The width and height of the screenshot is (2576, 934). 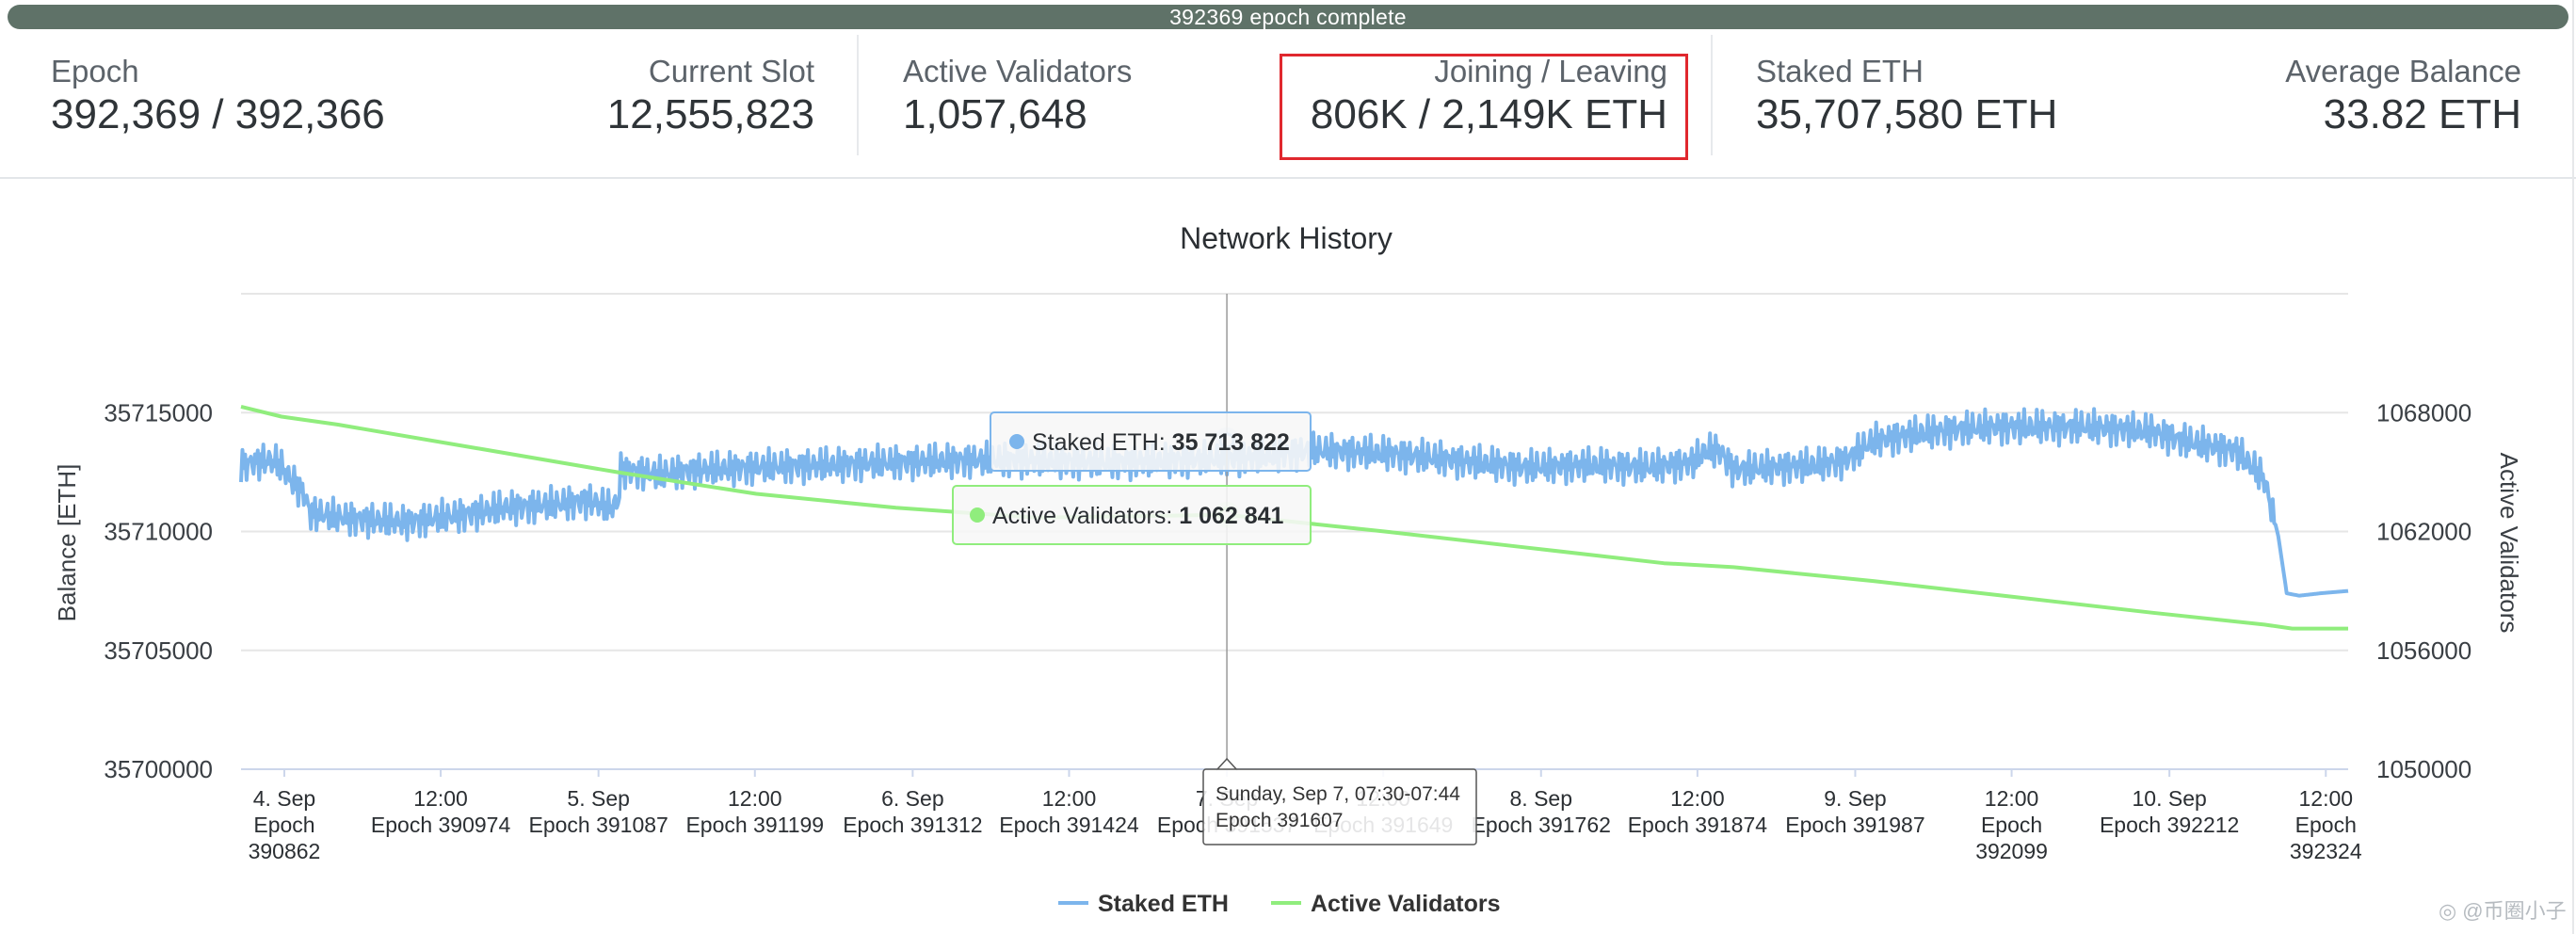 What do you see at coordinates (1339, 806) in the screenshot?
I see `tooltip-box-date` at bounding box center [1339, 806].